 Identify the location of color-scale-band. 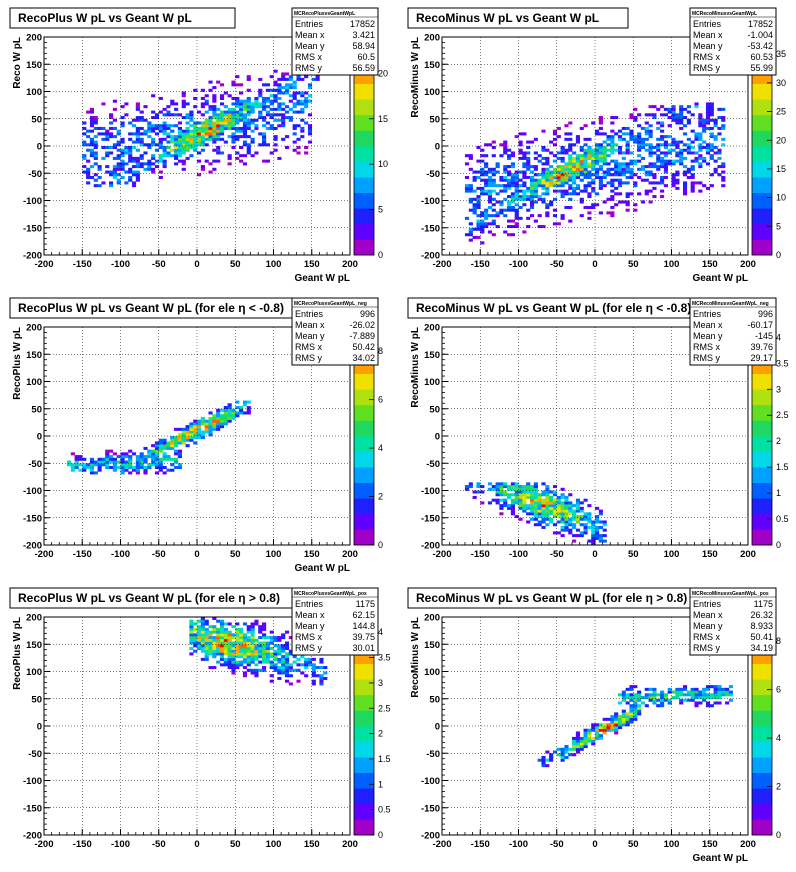
(762, 107).